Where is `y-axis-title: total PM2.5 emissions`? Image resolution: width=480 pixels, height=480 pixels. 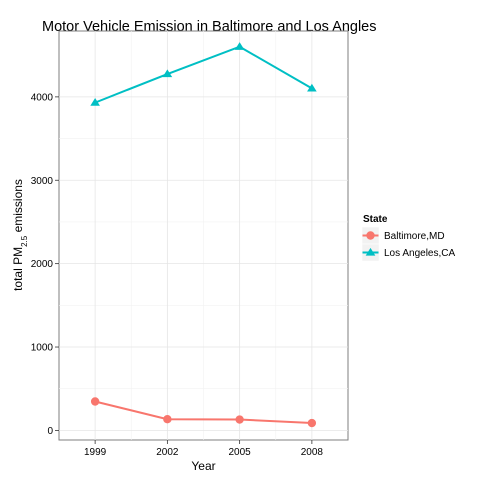
y-axis-title: total PM2.5 emissions is located at coordinates (20, 235).